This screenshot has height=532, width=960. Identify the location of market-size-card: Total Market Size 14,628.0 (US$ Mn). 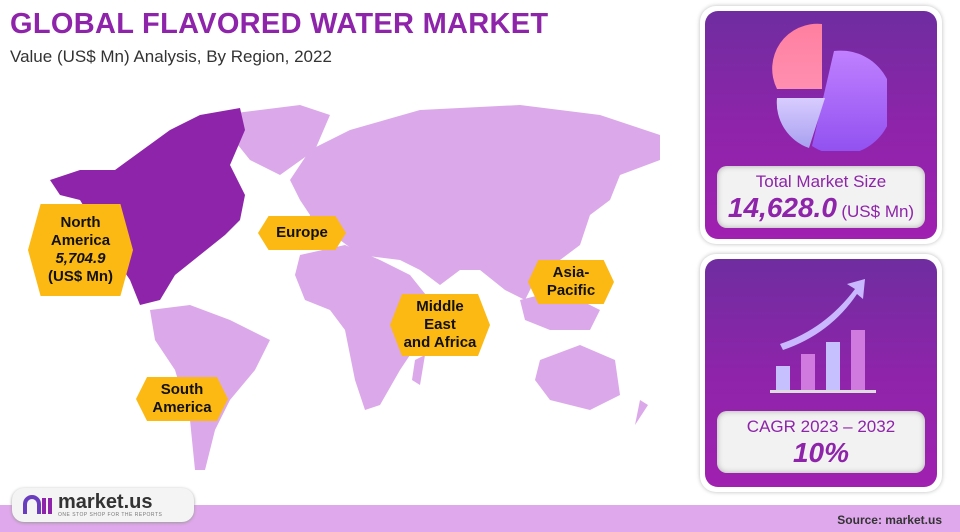
(821, 125).